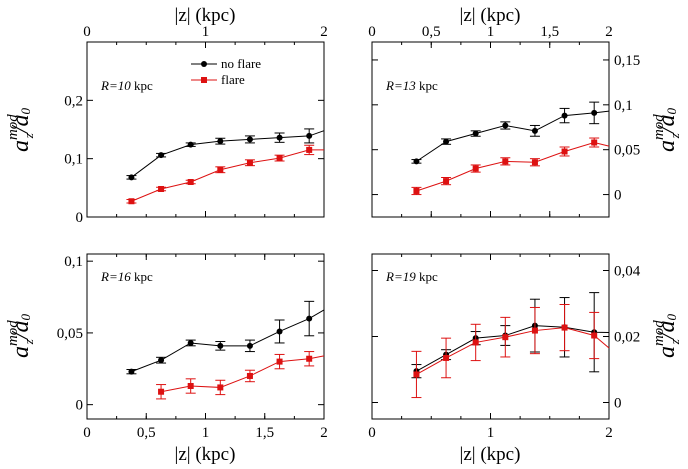  Describe the element at coordinates (627, 272) in the screenshot. I see `y-tick-label-r19-2: 0,04` at that location.